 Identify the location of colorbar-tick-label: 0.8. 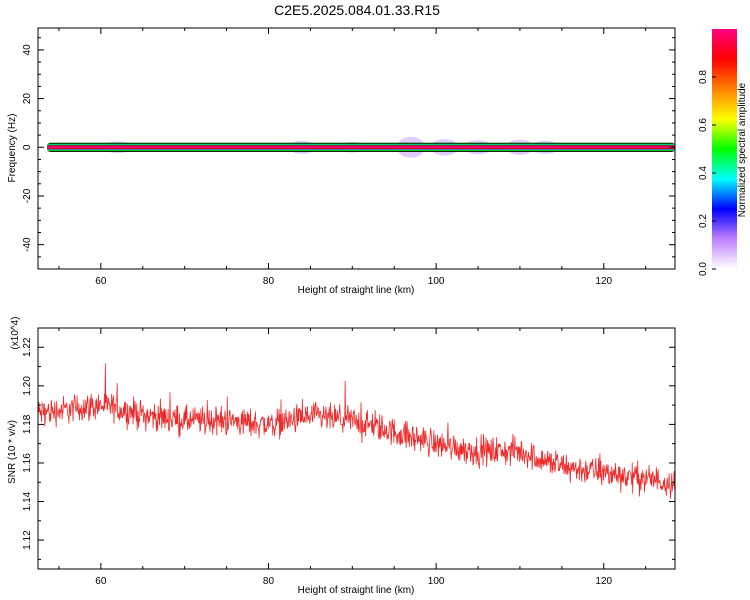
(703, 77).